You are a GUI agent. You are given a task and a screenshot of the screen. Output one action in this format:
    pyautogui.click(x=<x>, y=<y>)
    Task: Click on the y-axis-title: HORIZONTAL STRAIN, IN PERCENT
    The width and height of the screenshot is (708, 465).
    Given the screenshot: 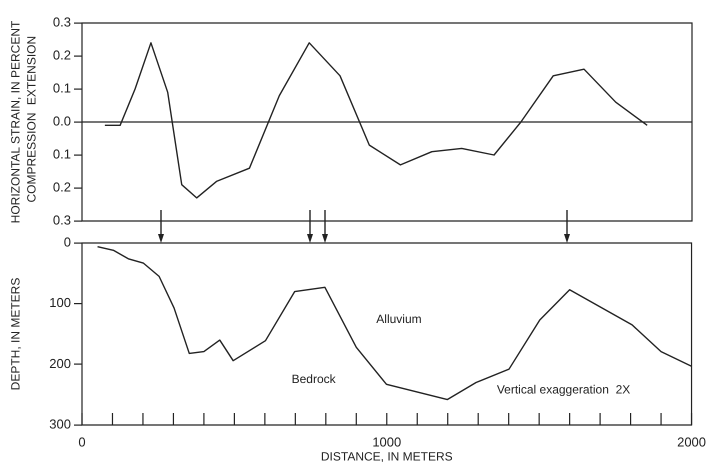 What is the action you would take?
    pyautogui.click(x=15, y=122)
    